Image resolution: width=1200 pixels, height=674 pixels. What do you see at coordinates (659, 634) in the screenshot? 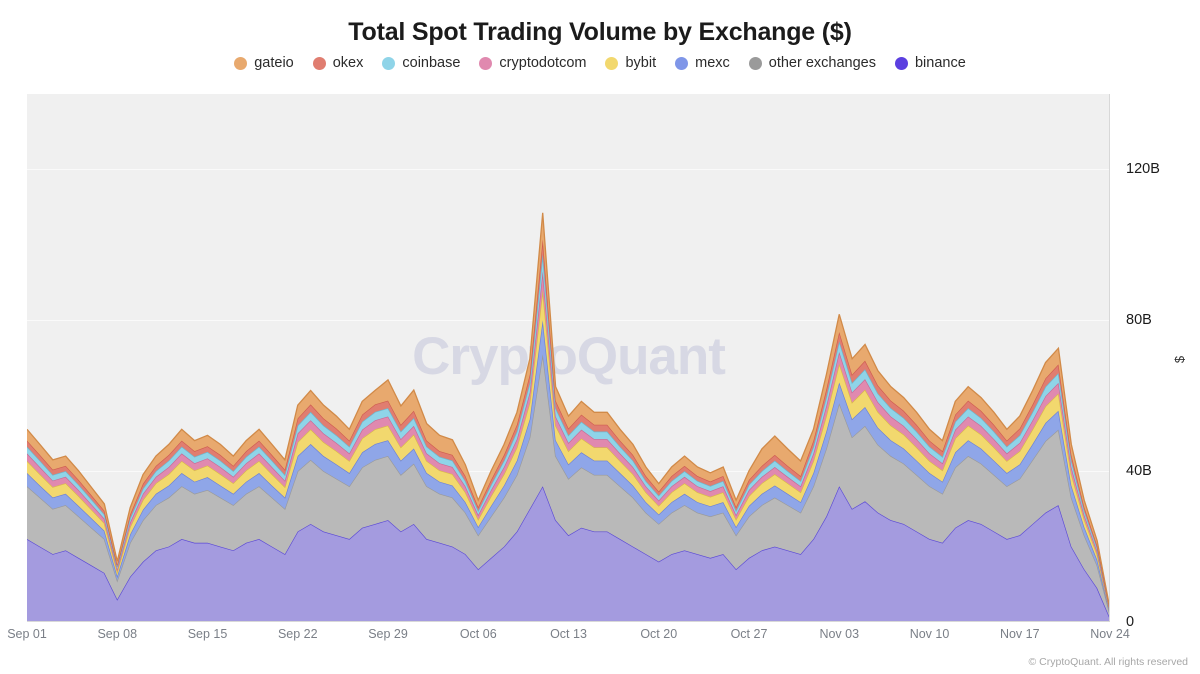
I see `x-axis-tick-label: Oct 20` at bounding box center [659, 634].